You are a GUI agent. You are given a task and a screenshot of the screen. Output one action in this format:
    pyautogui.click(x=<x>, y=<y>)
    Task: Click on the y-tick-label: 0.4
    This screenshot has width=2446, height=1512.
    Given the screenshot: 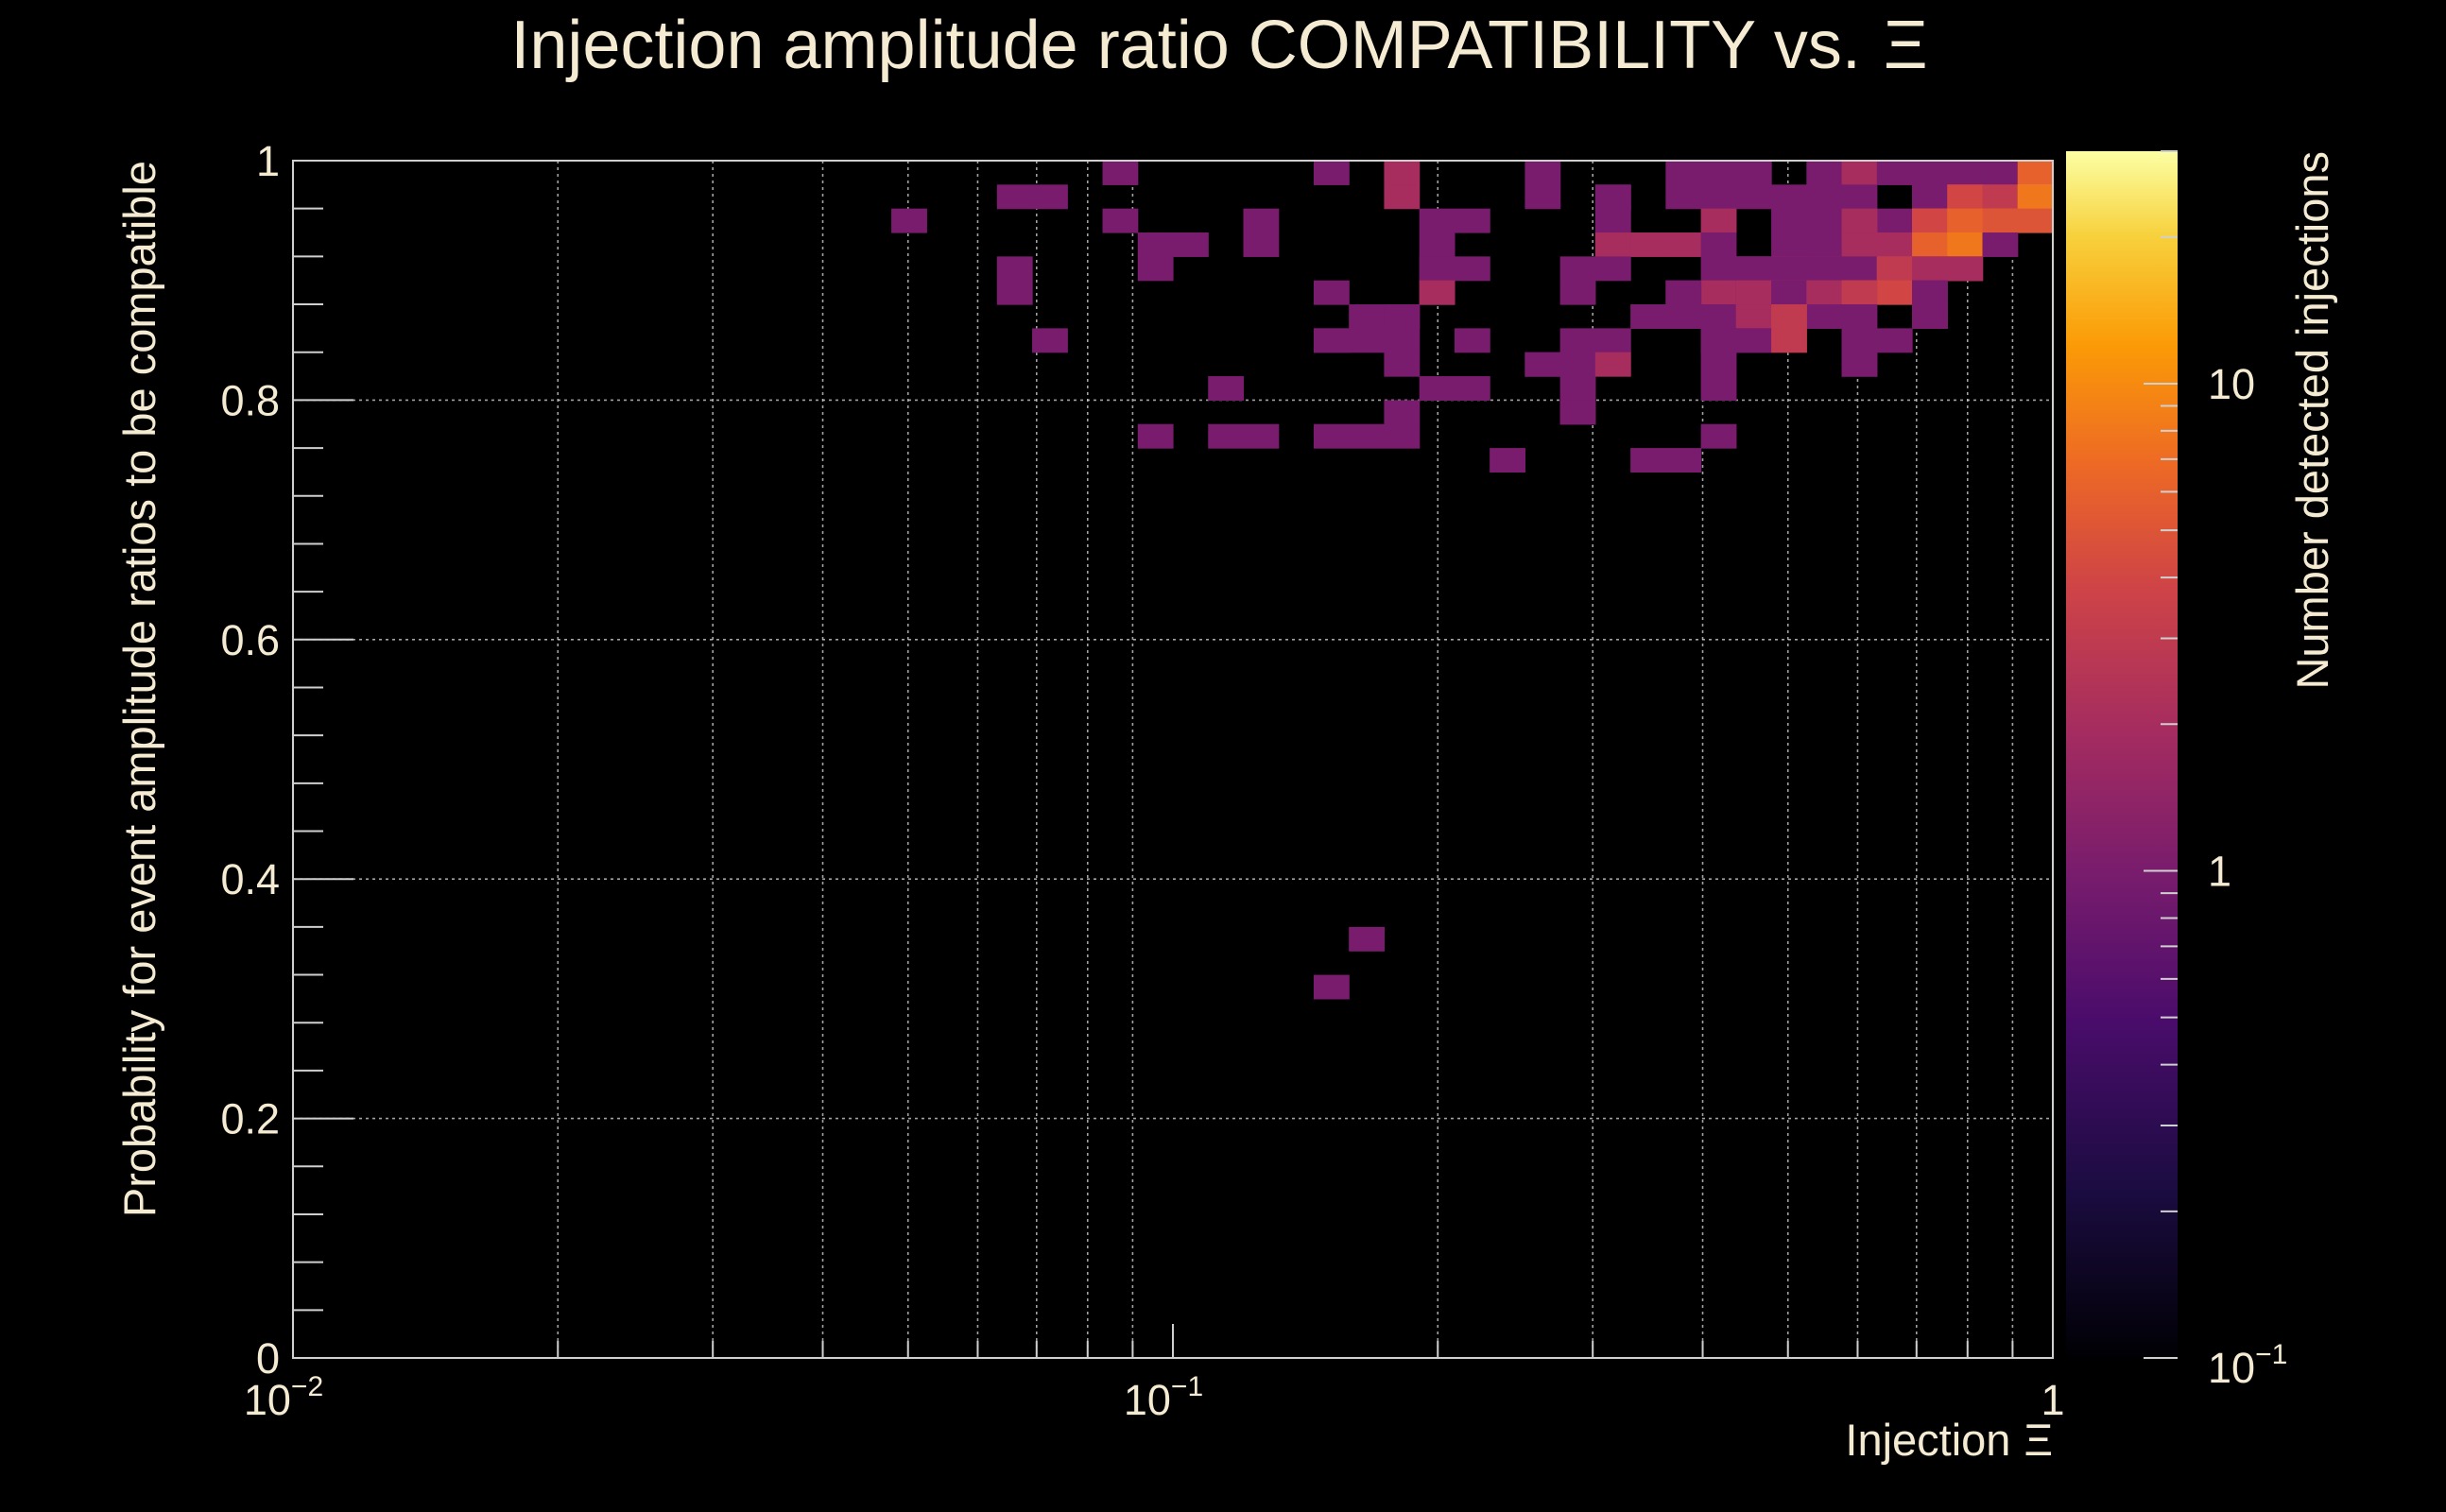 What is the action you would take?
    pyautogui.click(x=250, y=879)
    